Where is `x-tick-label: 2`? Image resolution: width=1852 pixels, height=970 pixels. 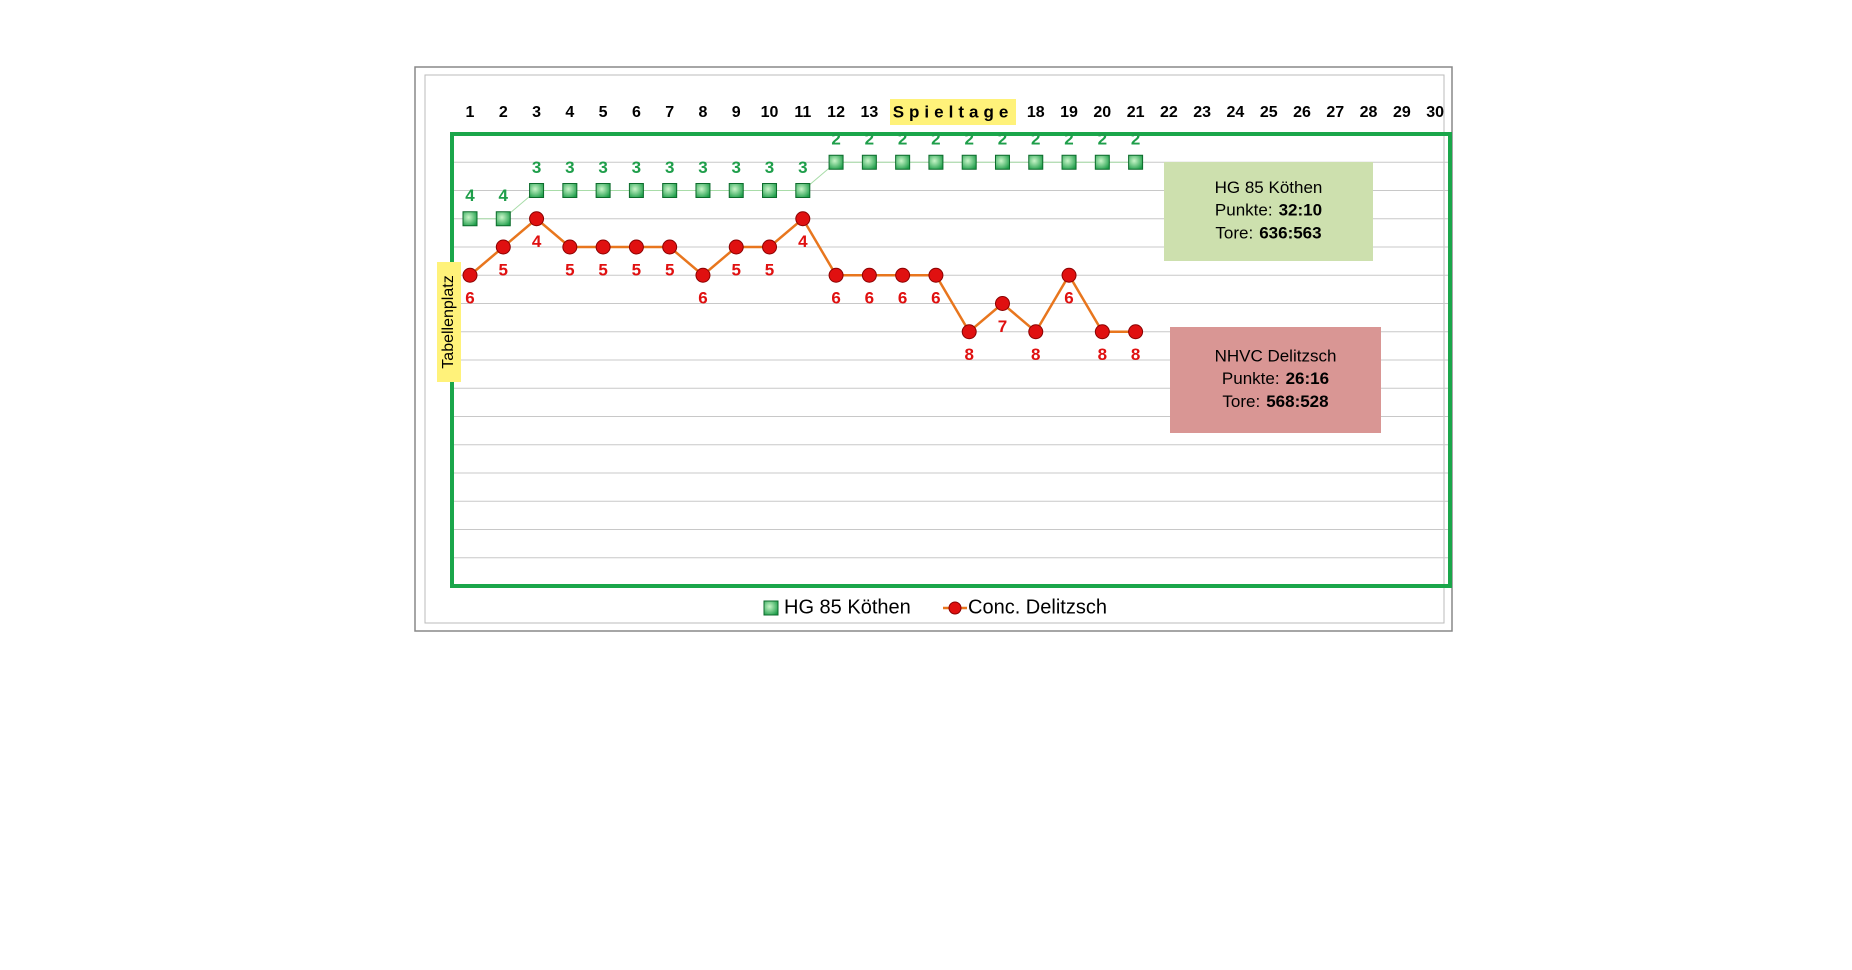
x-tick-label: 2 is located at coordinates (503, 112).